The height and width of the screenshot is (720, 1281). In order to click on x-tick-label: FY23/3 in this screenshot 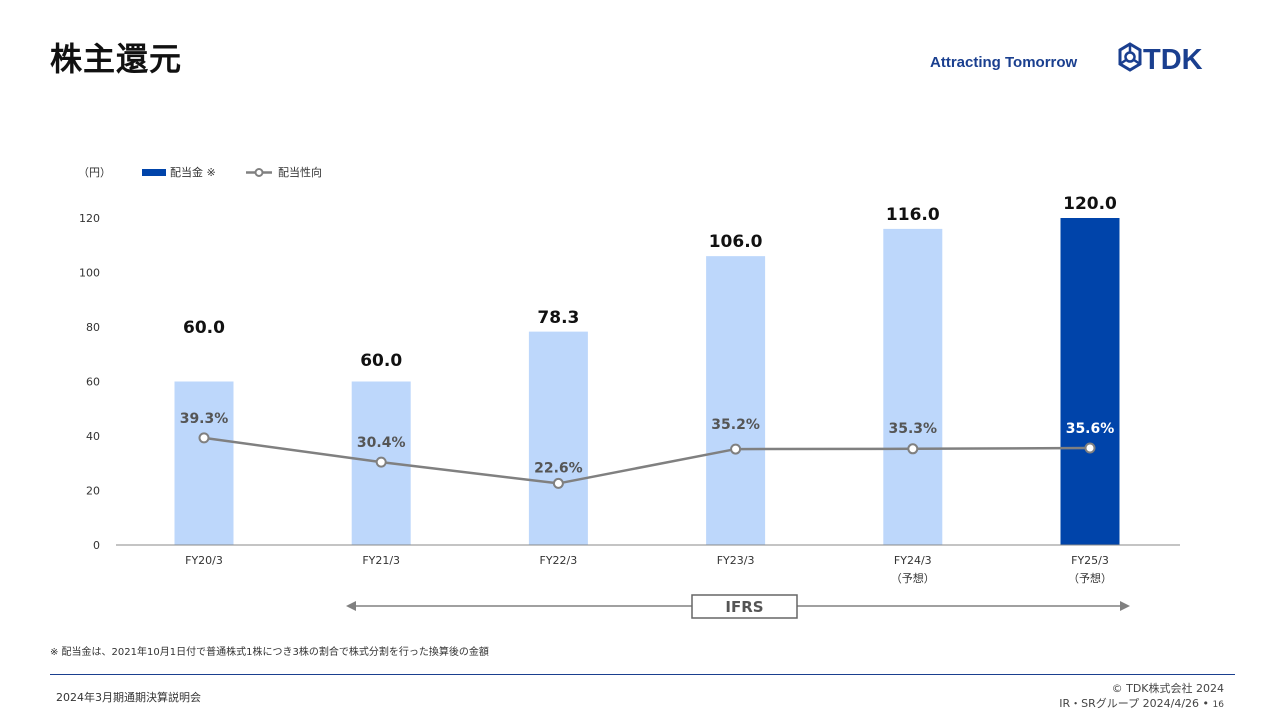, I will do `click(736, 560)`.